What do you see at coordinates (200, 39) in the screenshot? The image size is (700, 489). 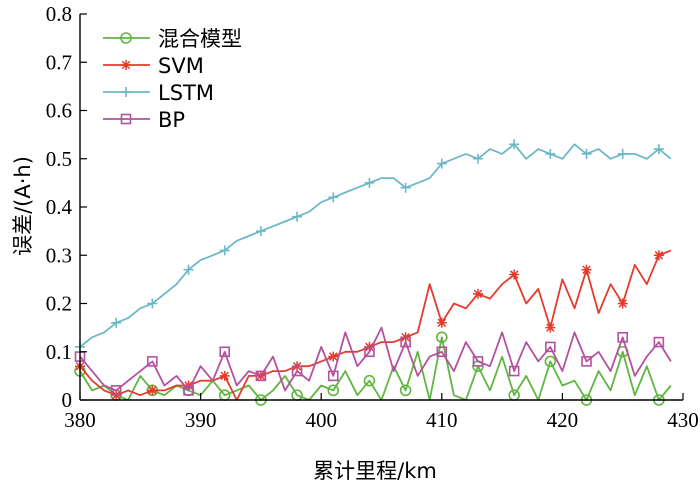 I see `legend-label: 混合模型` at bounding box center [200, 39].